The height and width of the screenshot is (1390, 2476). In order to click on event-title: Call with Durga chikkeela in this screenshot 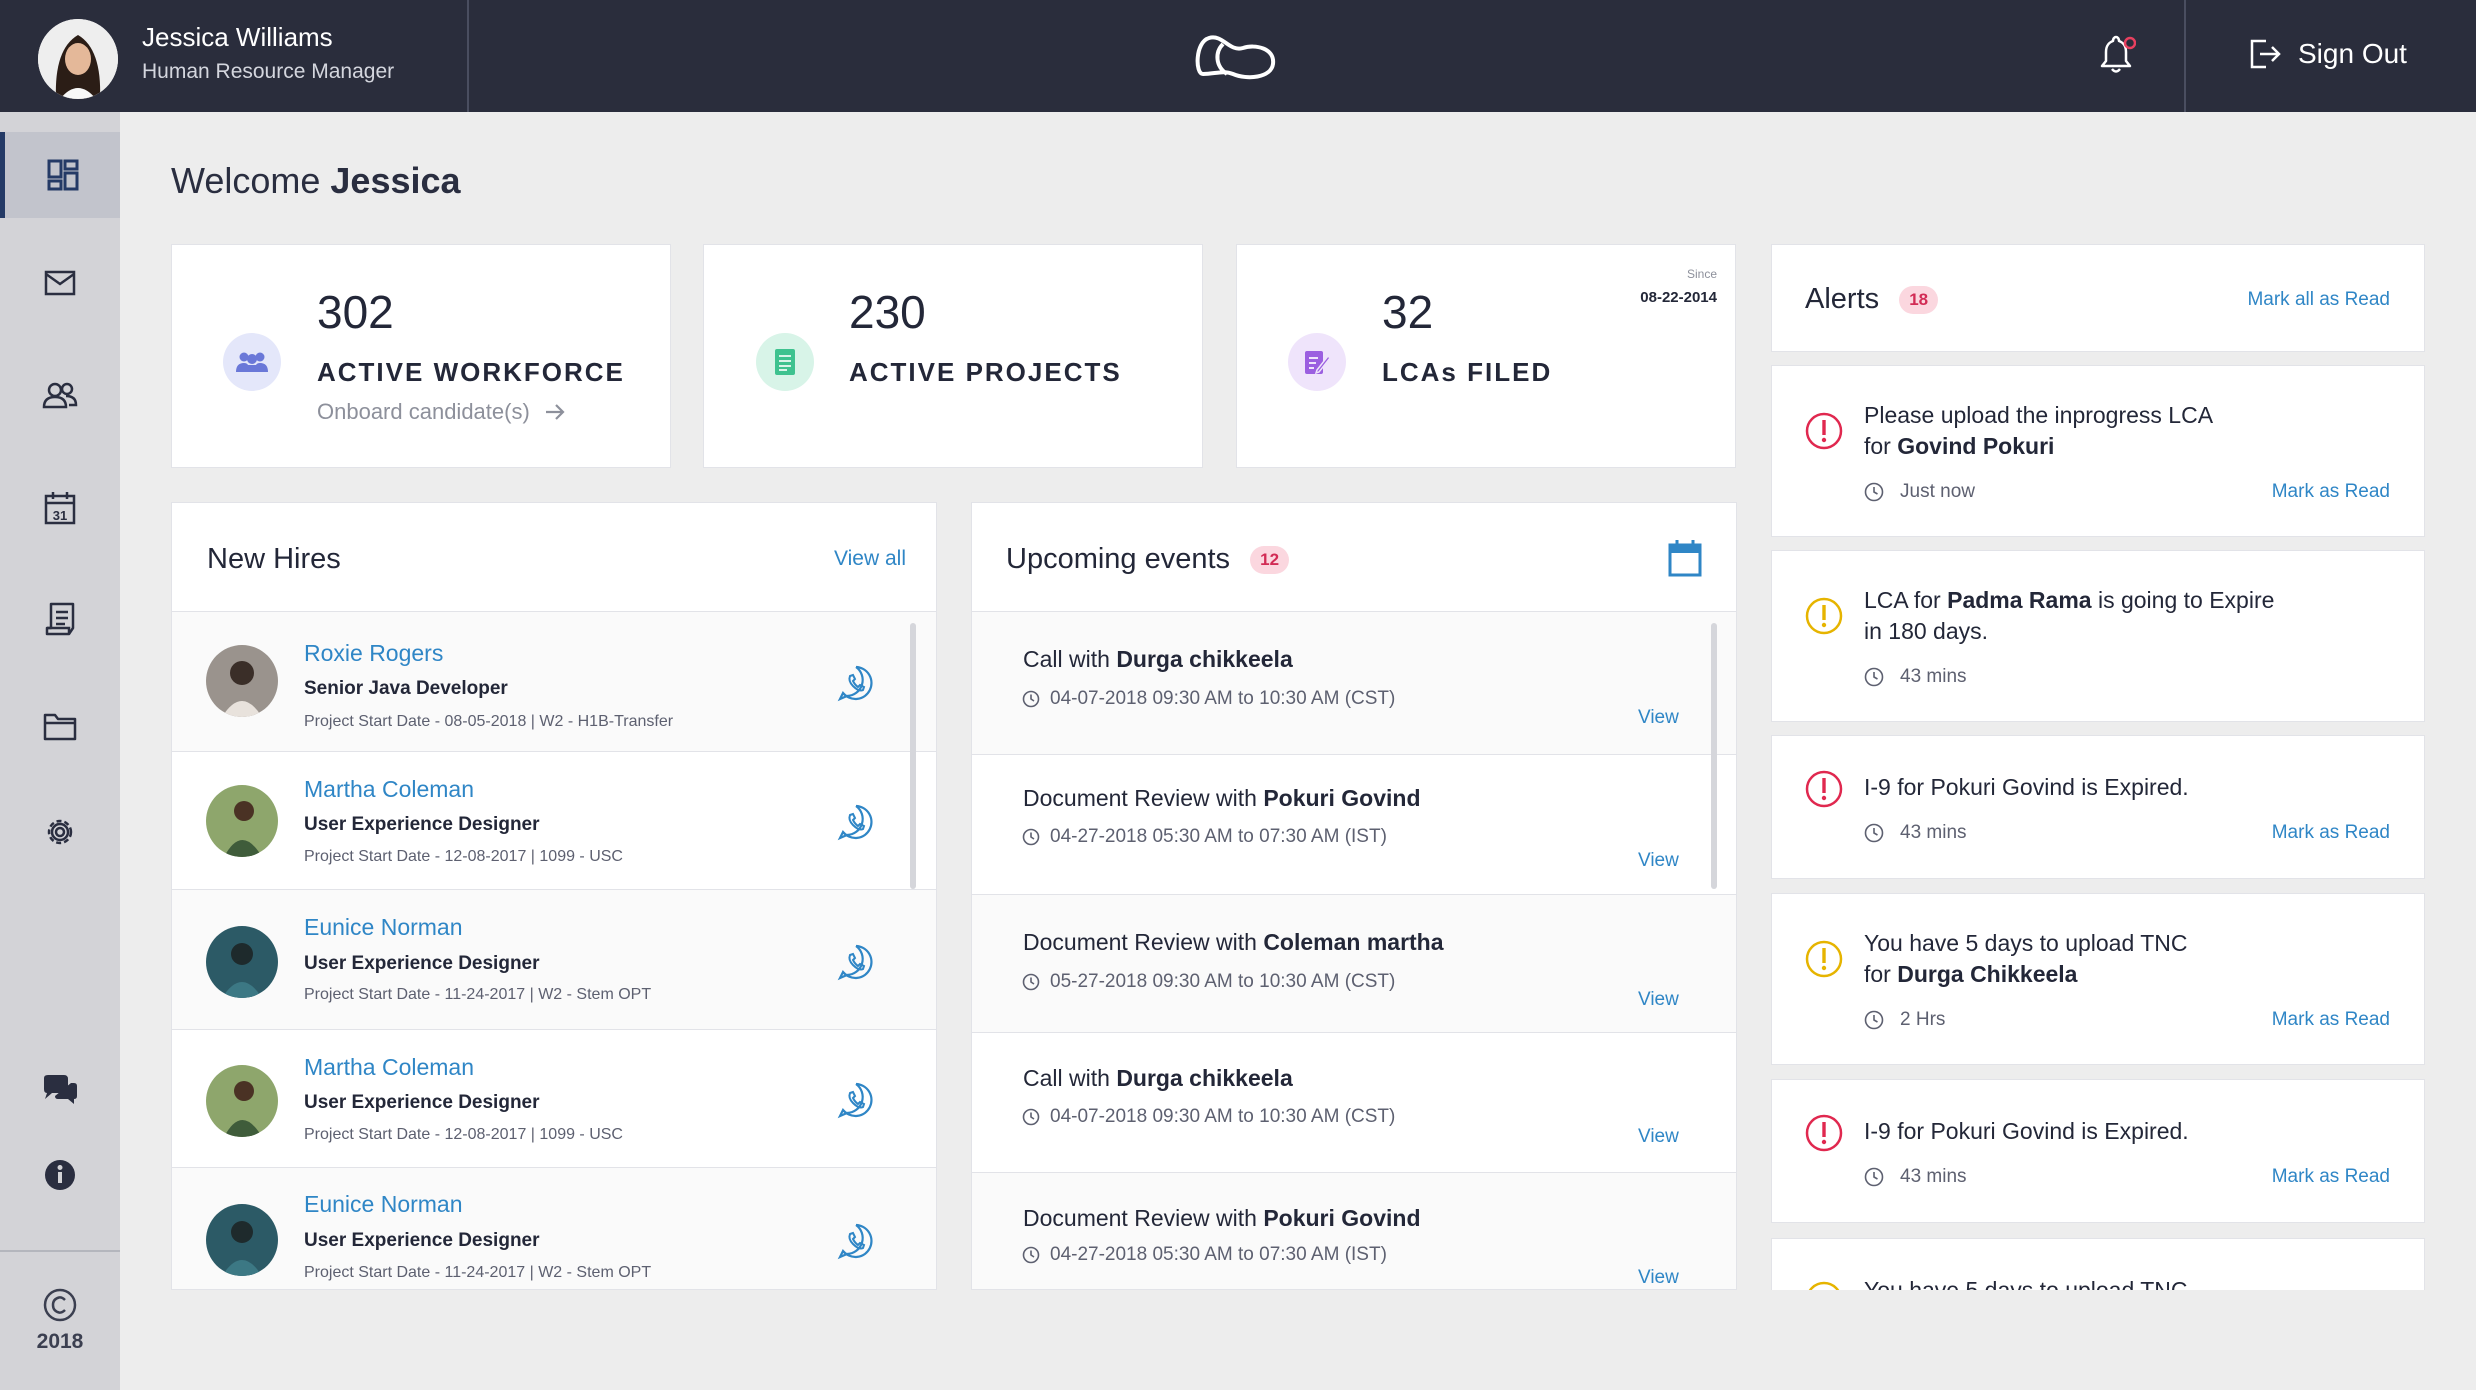, I will do `click(1158, 659)`.